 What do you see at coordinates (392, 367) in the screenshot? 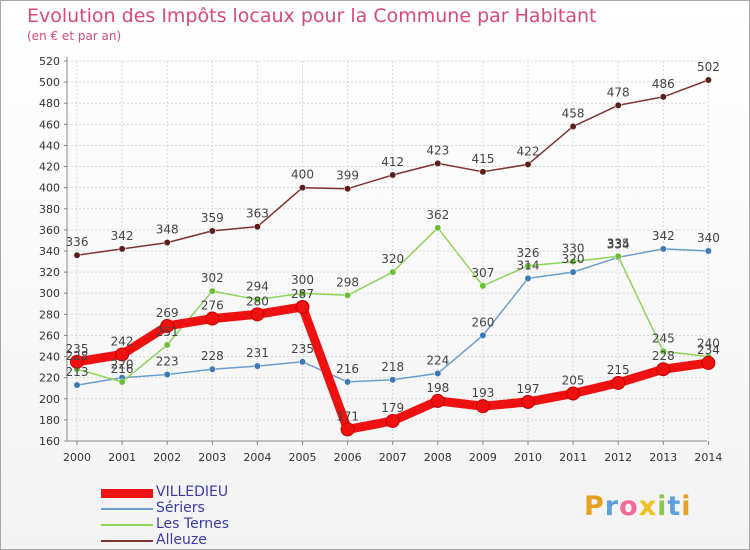
I see `data-label-seriers: 218` at bounding box center [392, 367].